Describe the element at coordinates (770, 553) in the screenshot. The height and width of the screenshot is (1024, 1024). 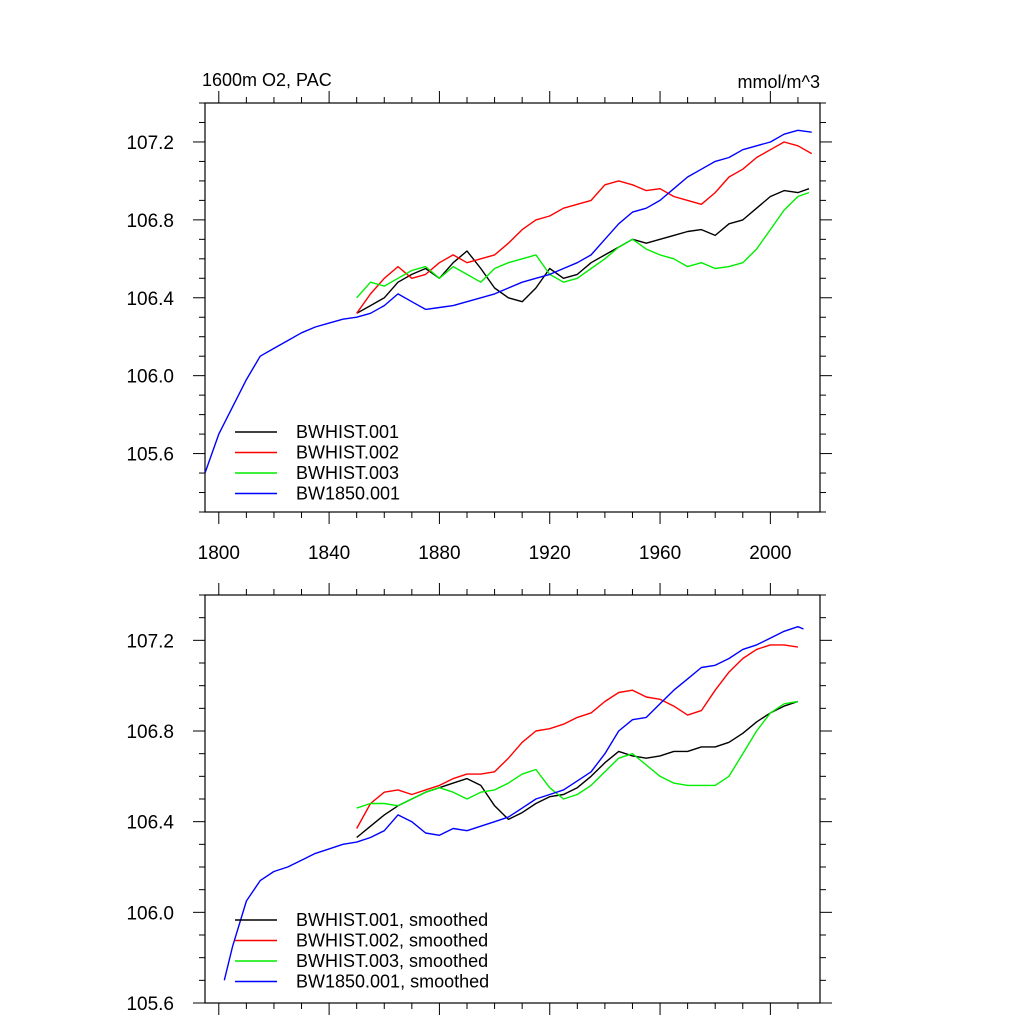
I see `x-tick-label: 2000` at that location.